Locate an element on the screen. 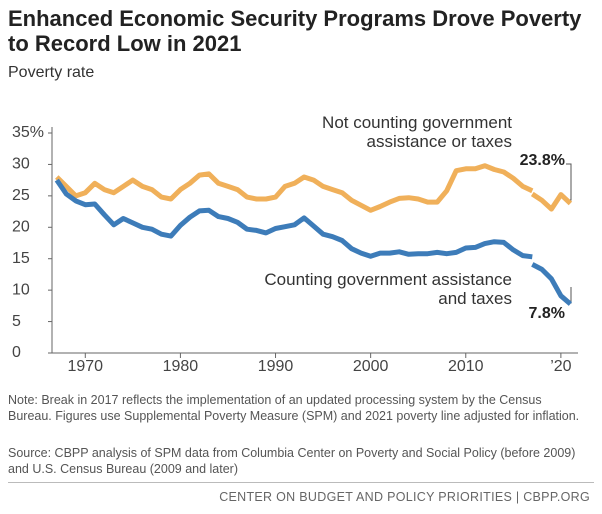 The image size is (602, 514). series-line is located at coordinates (314, 188).